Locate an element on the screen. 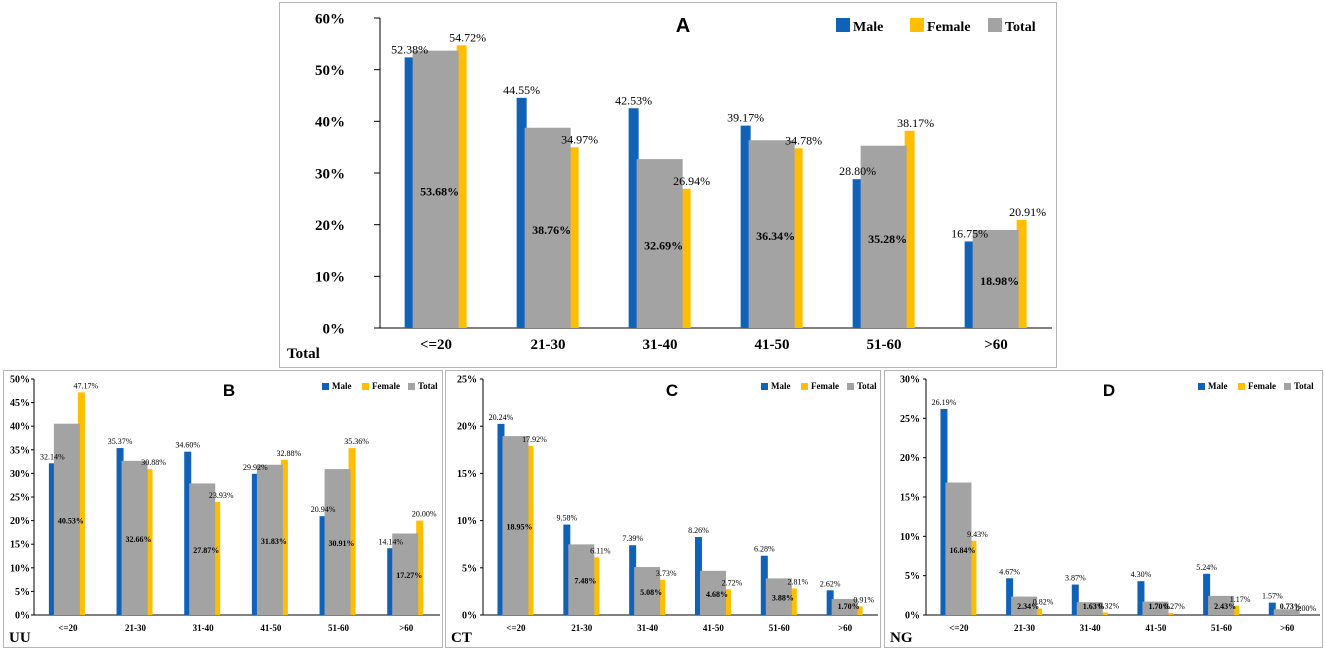  chart-d-legend-label-male: Male is located at coordinates (1218, 386).